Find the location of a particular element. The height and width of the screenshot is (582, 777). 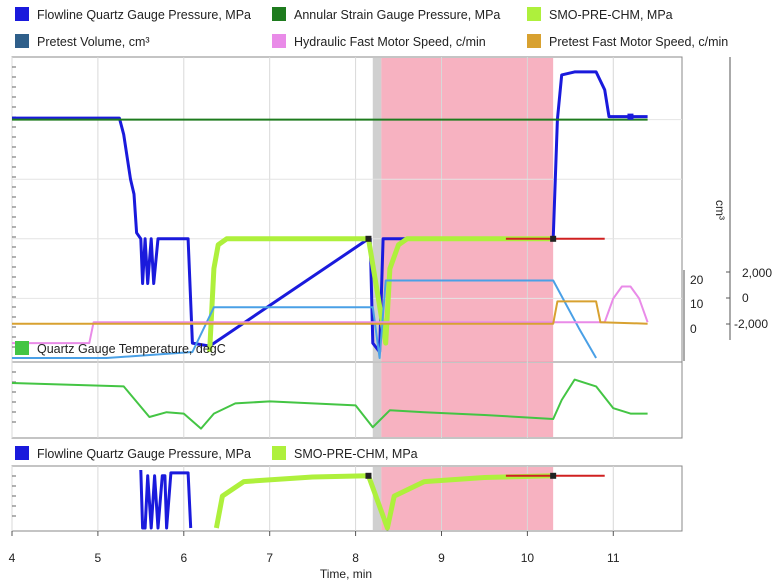

legend-swatch-flowline is located at coordinates (22, 14).